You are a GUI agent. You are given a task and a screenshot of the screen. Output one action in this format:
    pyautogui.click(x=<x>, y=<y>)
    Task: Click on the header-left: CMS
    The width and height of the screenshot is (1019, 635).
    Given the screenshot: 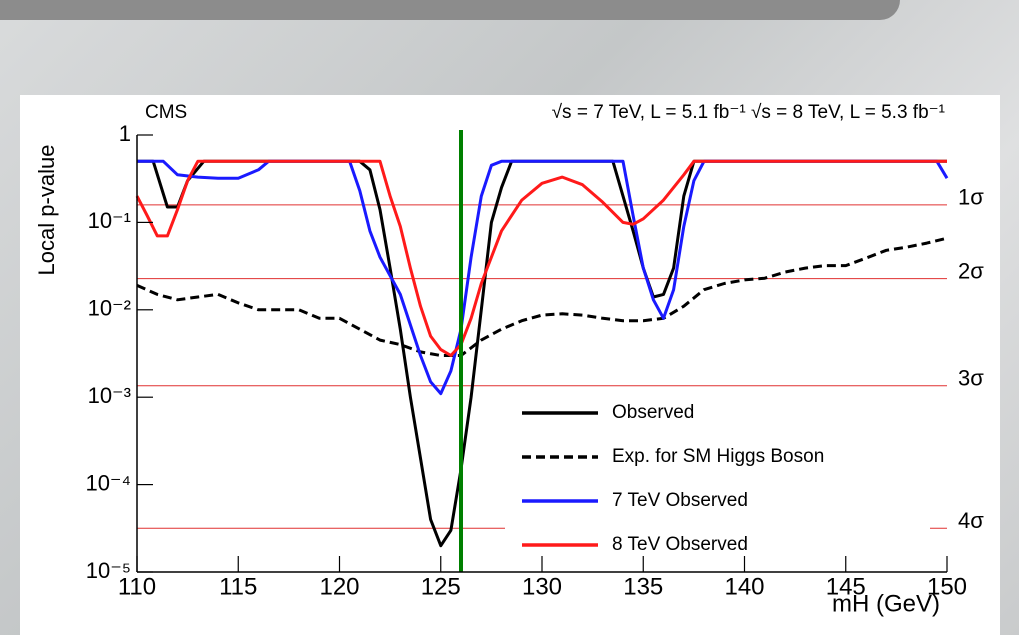 What is the action you would take?
    pyautogui.click(x=166, y=112)
    